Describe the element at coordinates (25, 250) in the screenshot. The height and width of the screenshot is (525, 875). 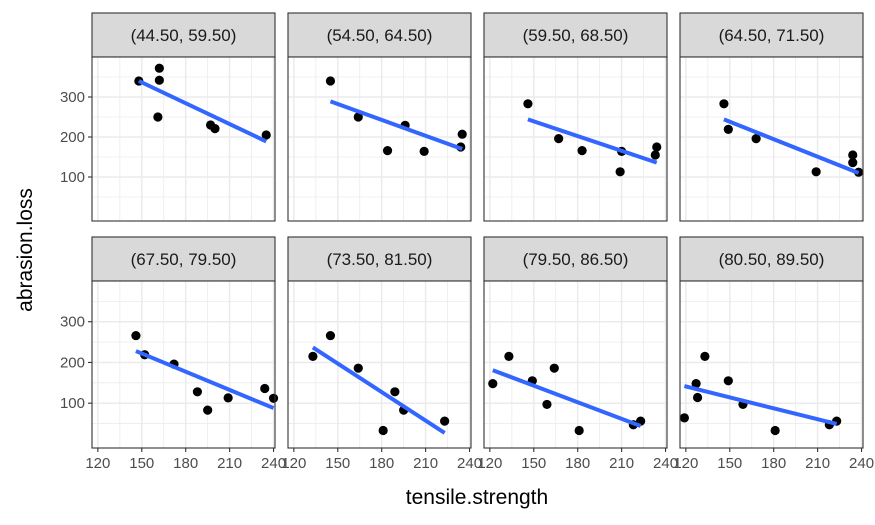
I see `y-axis-title: abrasion.loss` at that location.